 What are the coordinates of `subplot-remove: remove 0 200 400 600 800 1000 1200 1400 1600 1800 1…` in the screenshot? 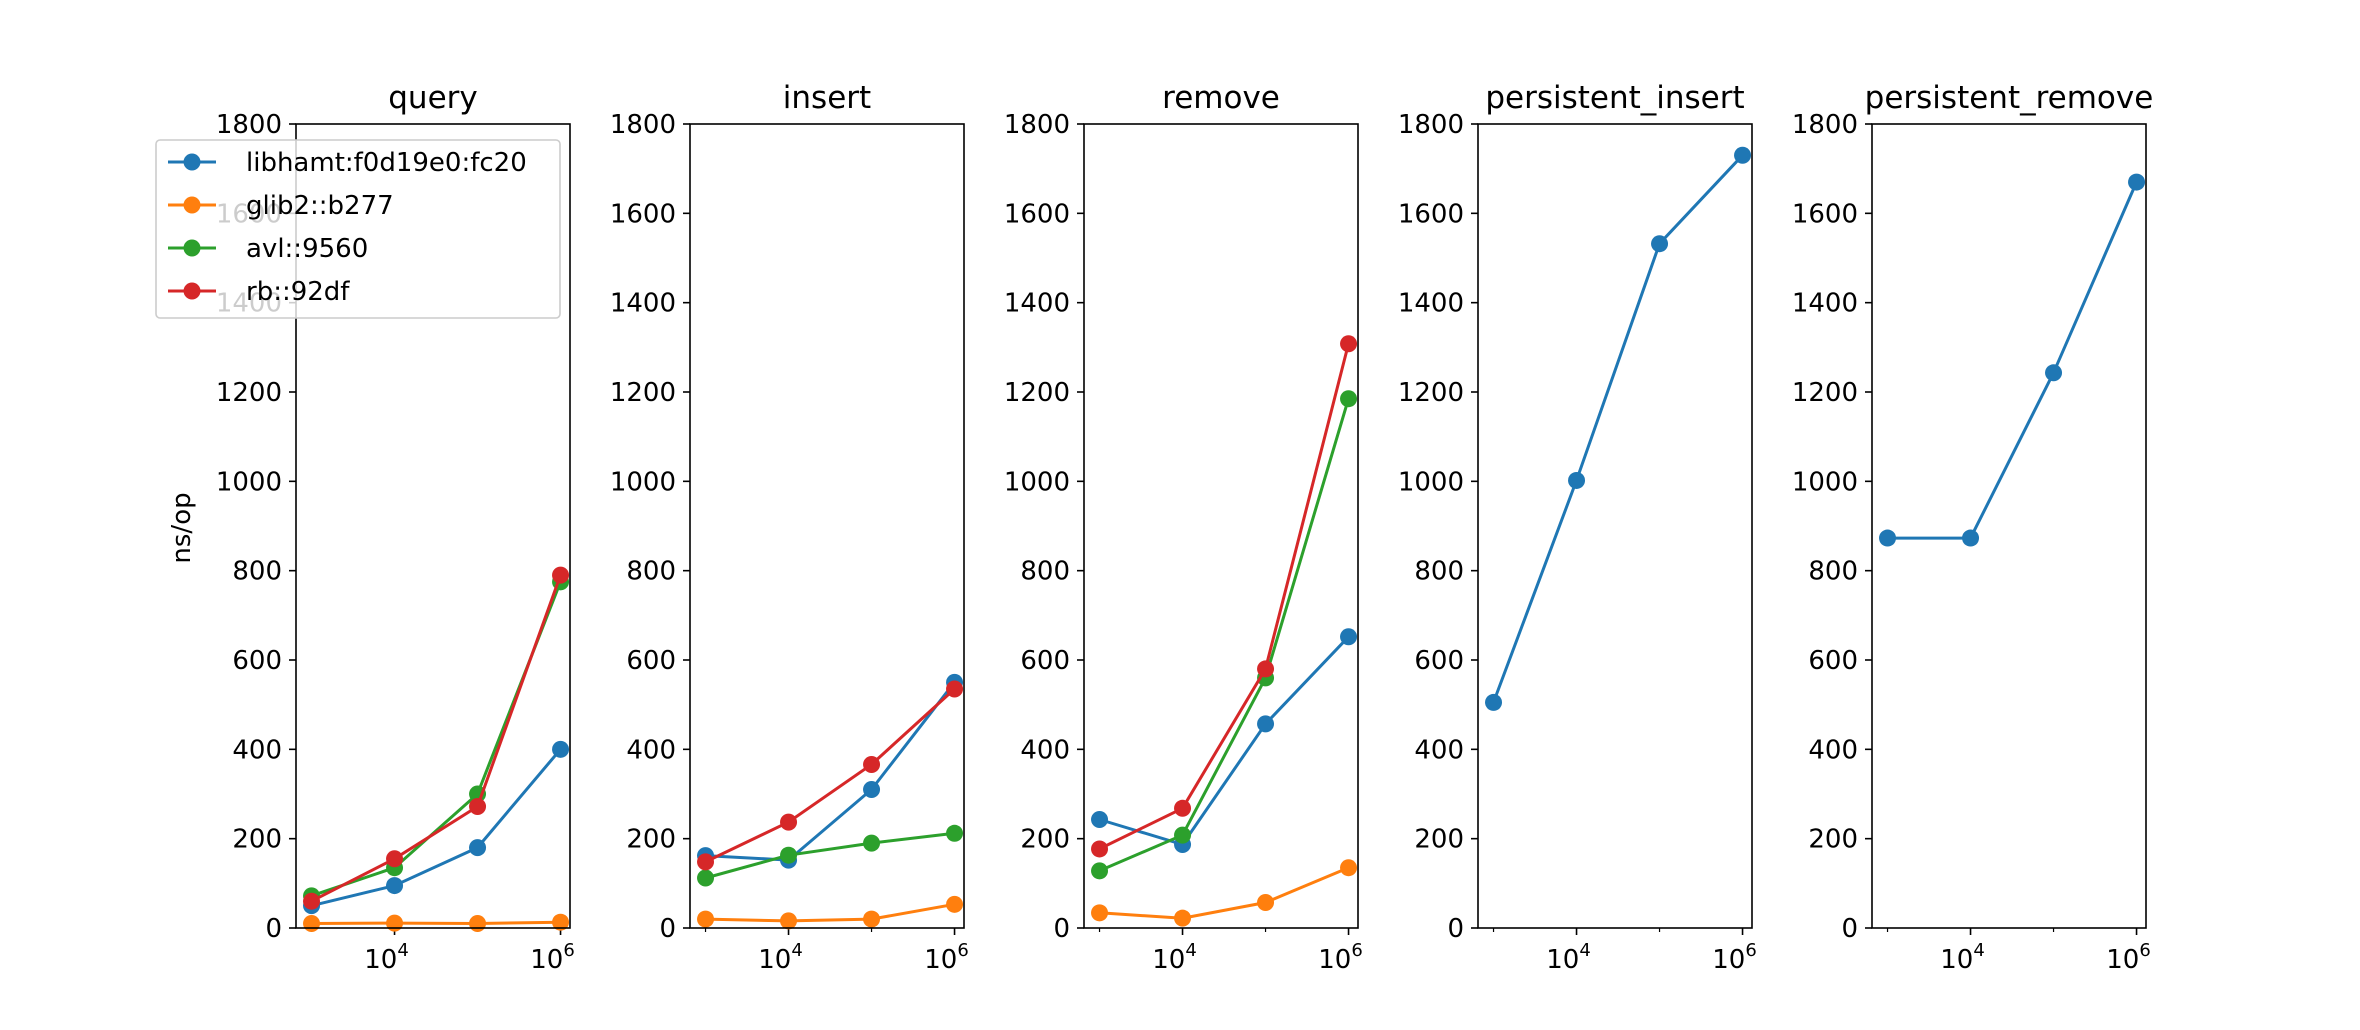 It's located at (1183, 527).